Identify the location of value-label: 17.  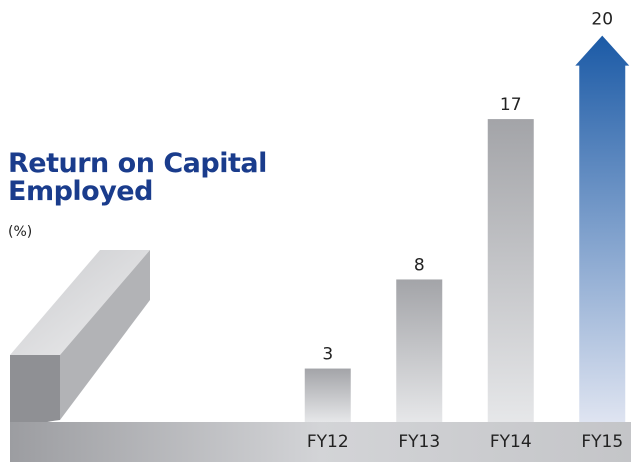
(511, 105).